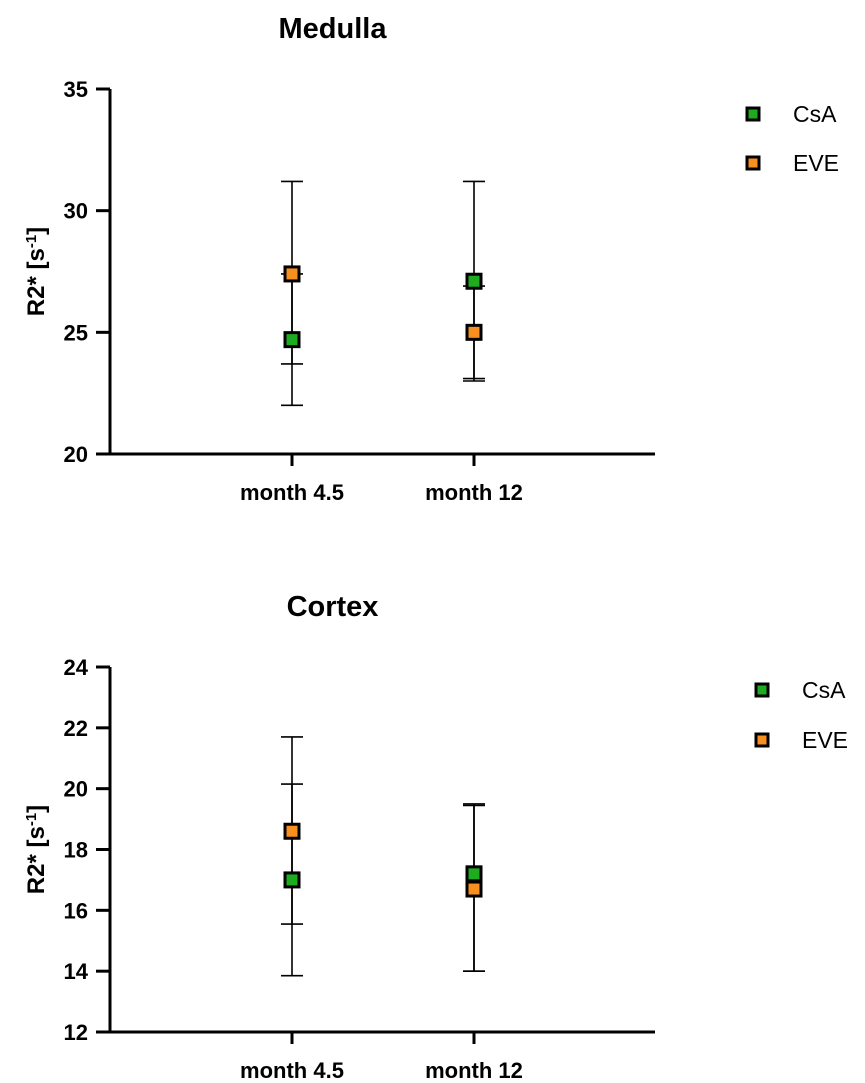 The width and height of the screenshot is (865, 1083). Describe the element at coordinates (76, 89) in the screenshot. I see `y-tick-label: 35` at that location.